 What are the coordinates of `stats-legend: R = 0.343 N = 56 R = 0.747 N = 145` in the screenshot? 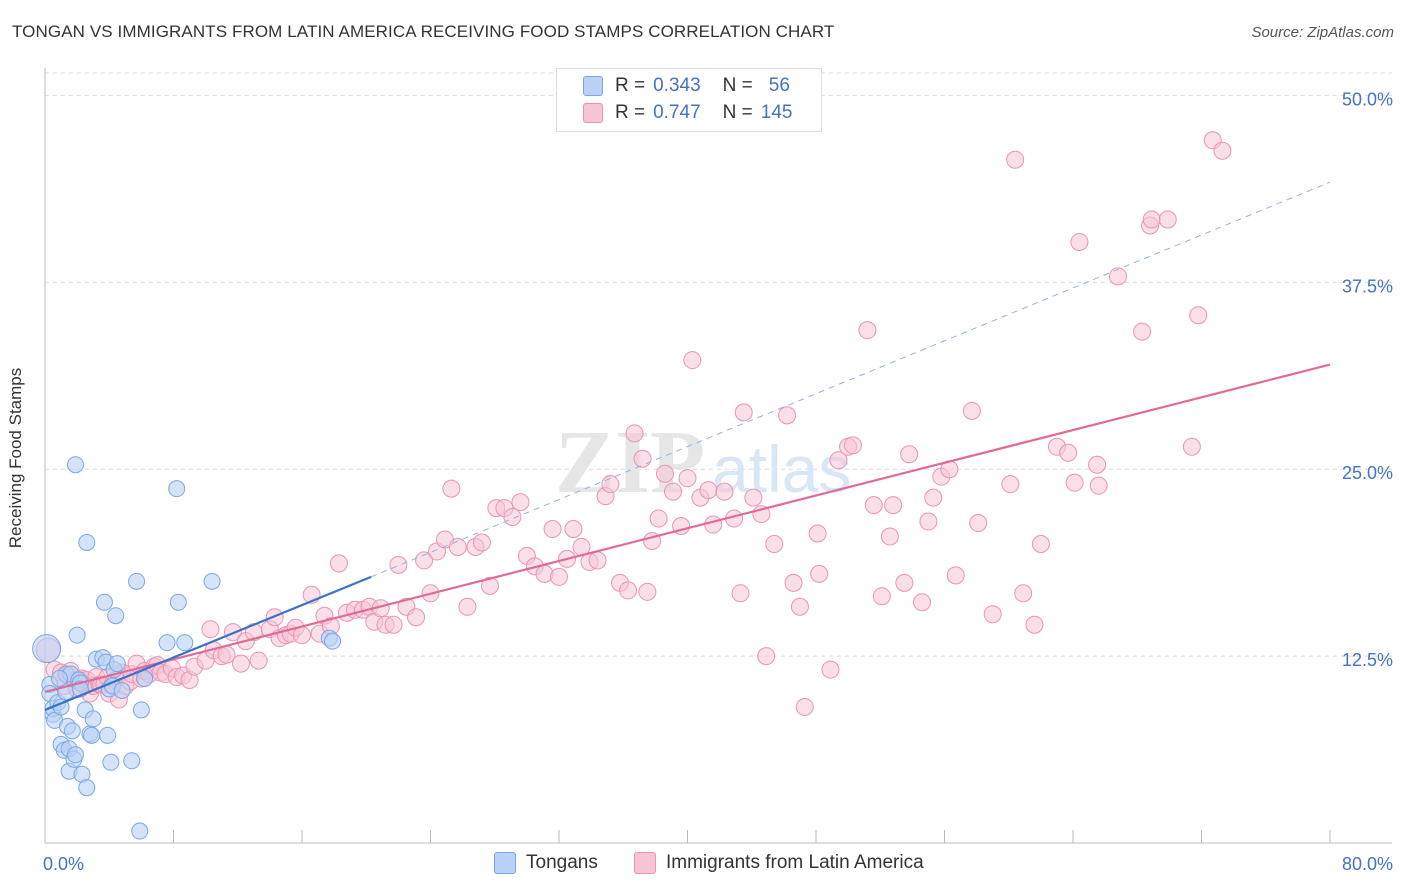 It's located at (689, 100).